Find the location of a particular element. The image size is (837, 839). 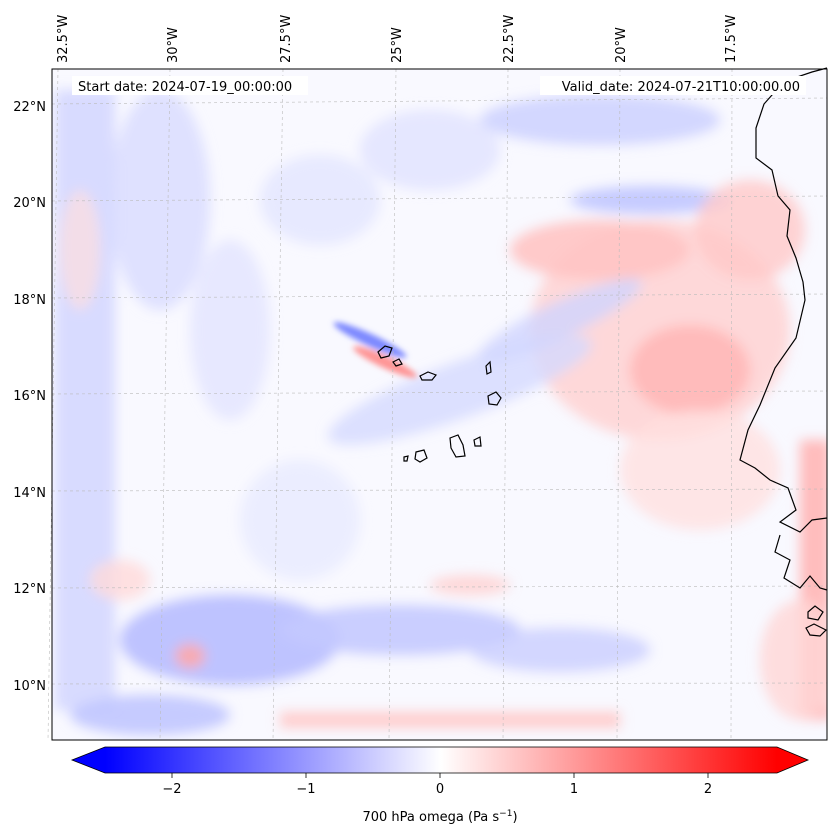

colorbar-gradient is located at coordinates (441, 760).